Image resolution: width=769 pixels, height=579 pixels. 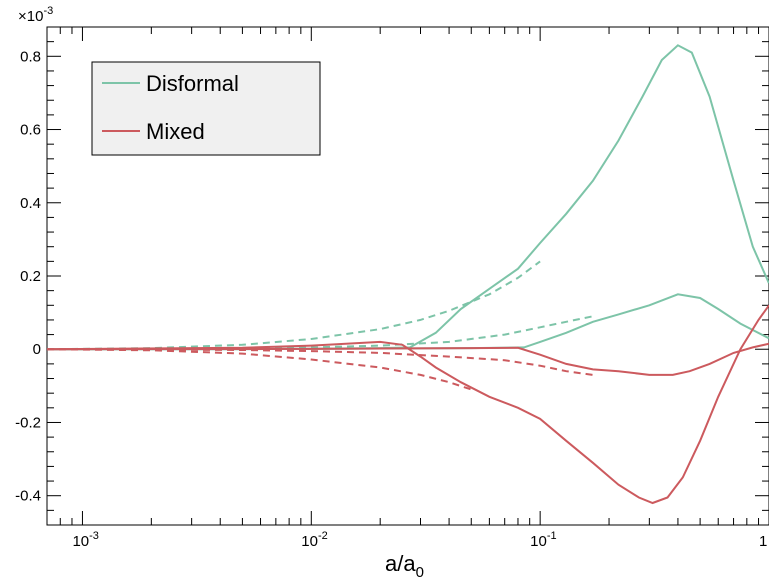 I want to click on y-multiplier-label: ×10⁻³, so click(x=35, y=15).